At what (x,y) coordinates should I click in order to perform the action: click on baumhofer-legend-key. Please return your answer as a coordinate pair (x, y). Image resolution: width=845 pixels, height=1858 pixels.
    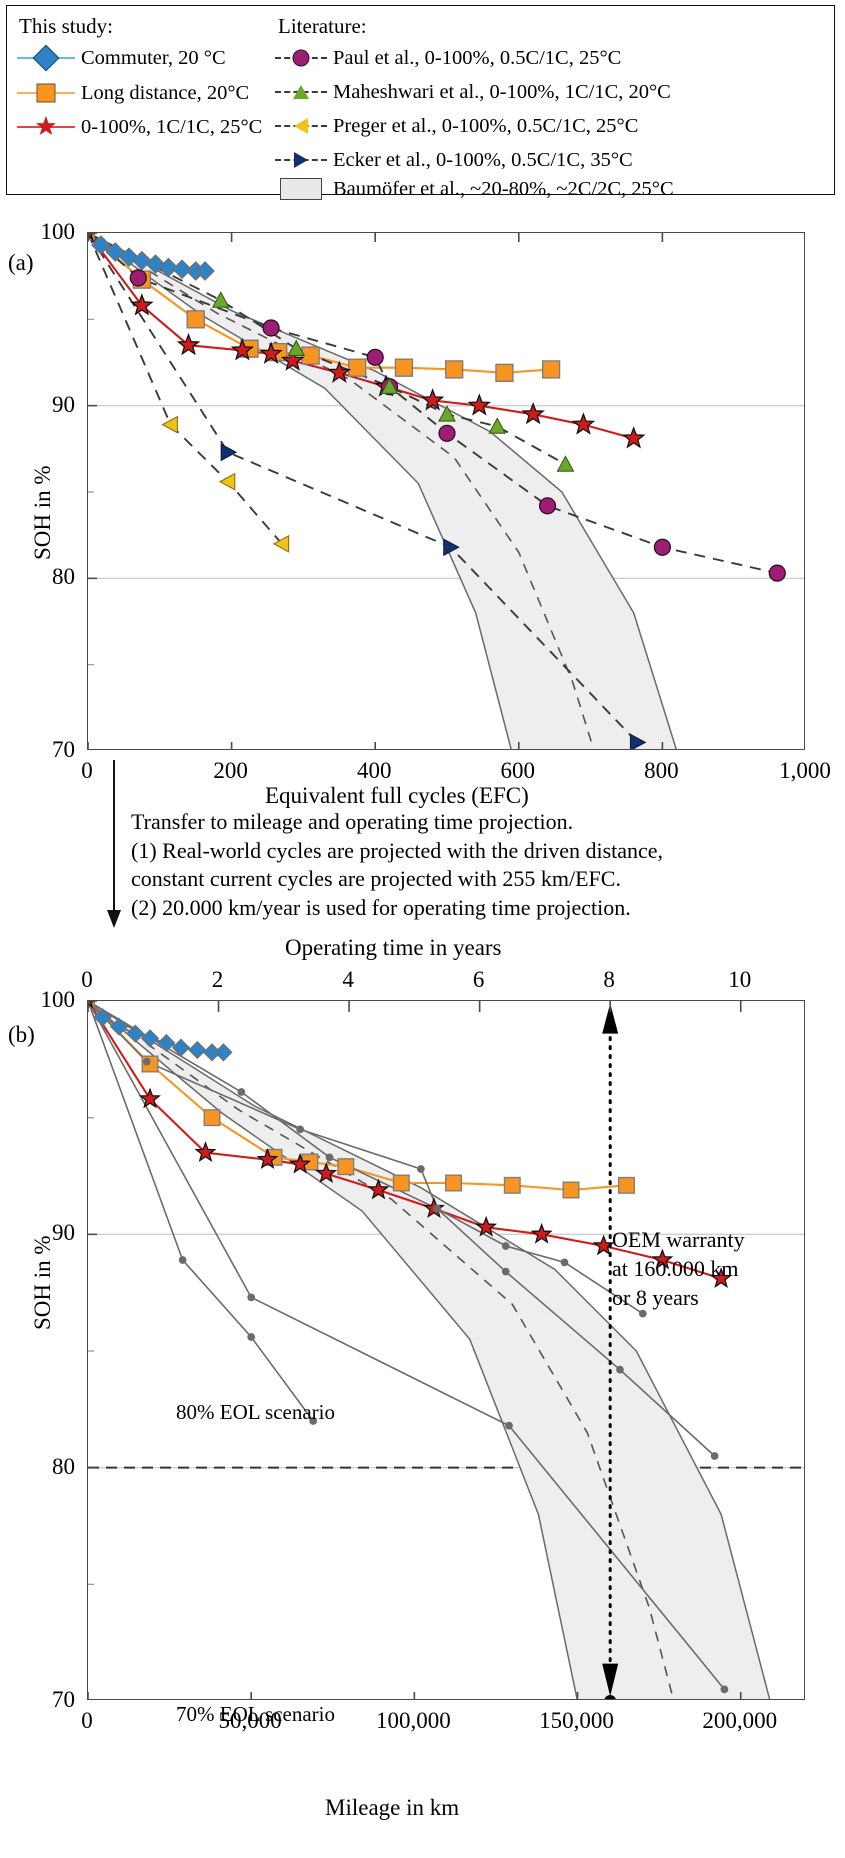
    Looking at the image, I should click on (301, 189).